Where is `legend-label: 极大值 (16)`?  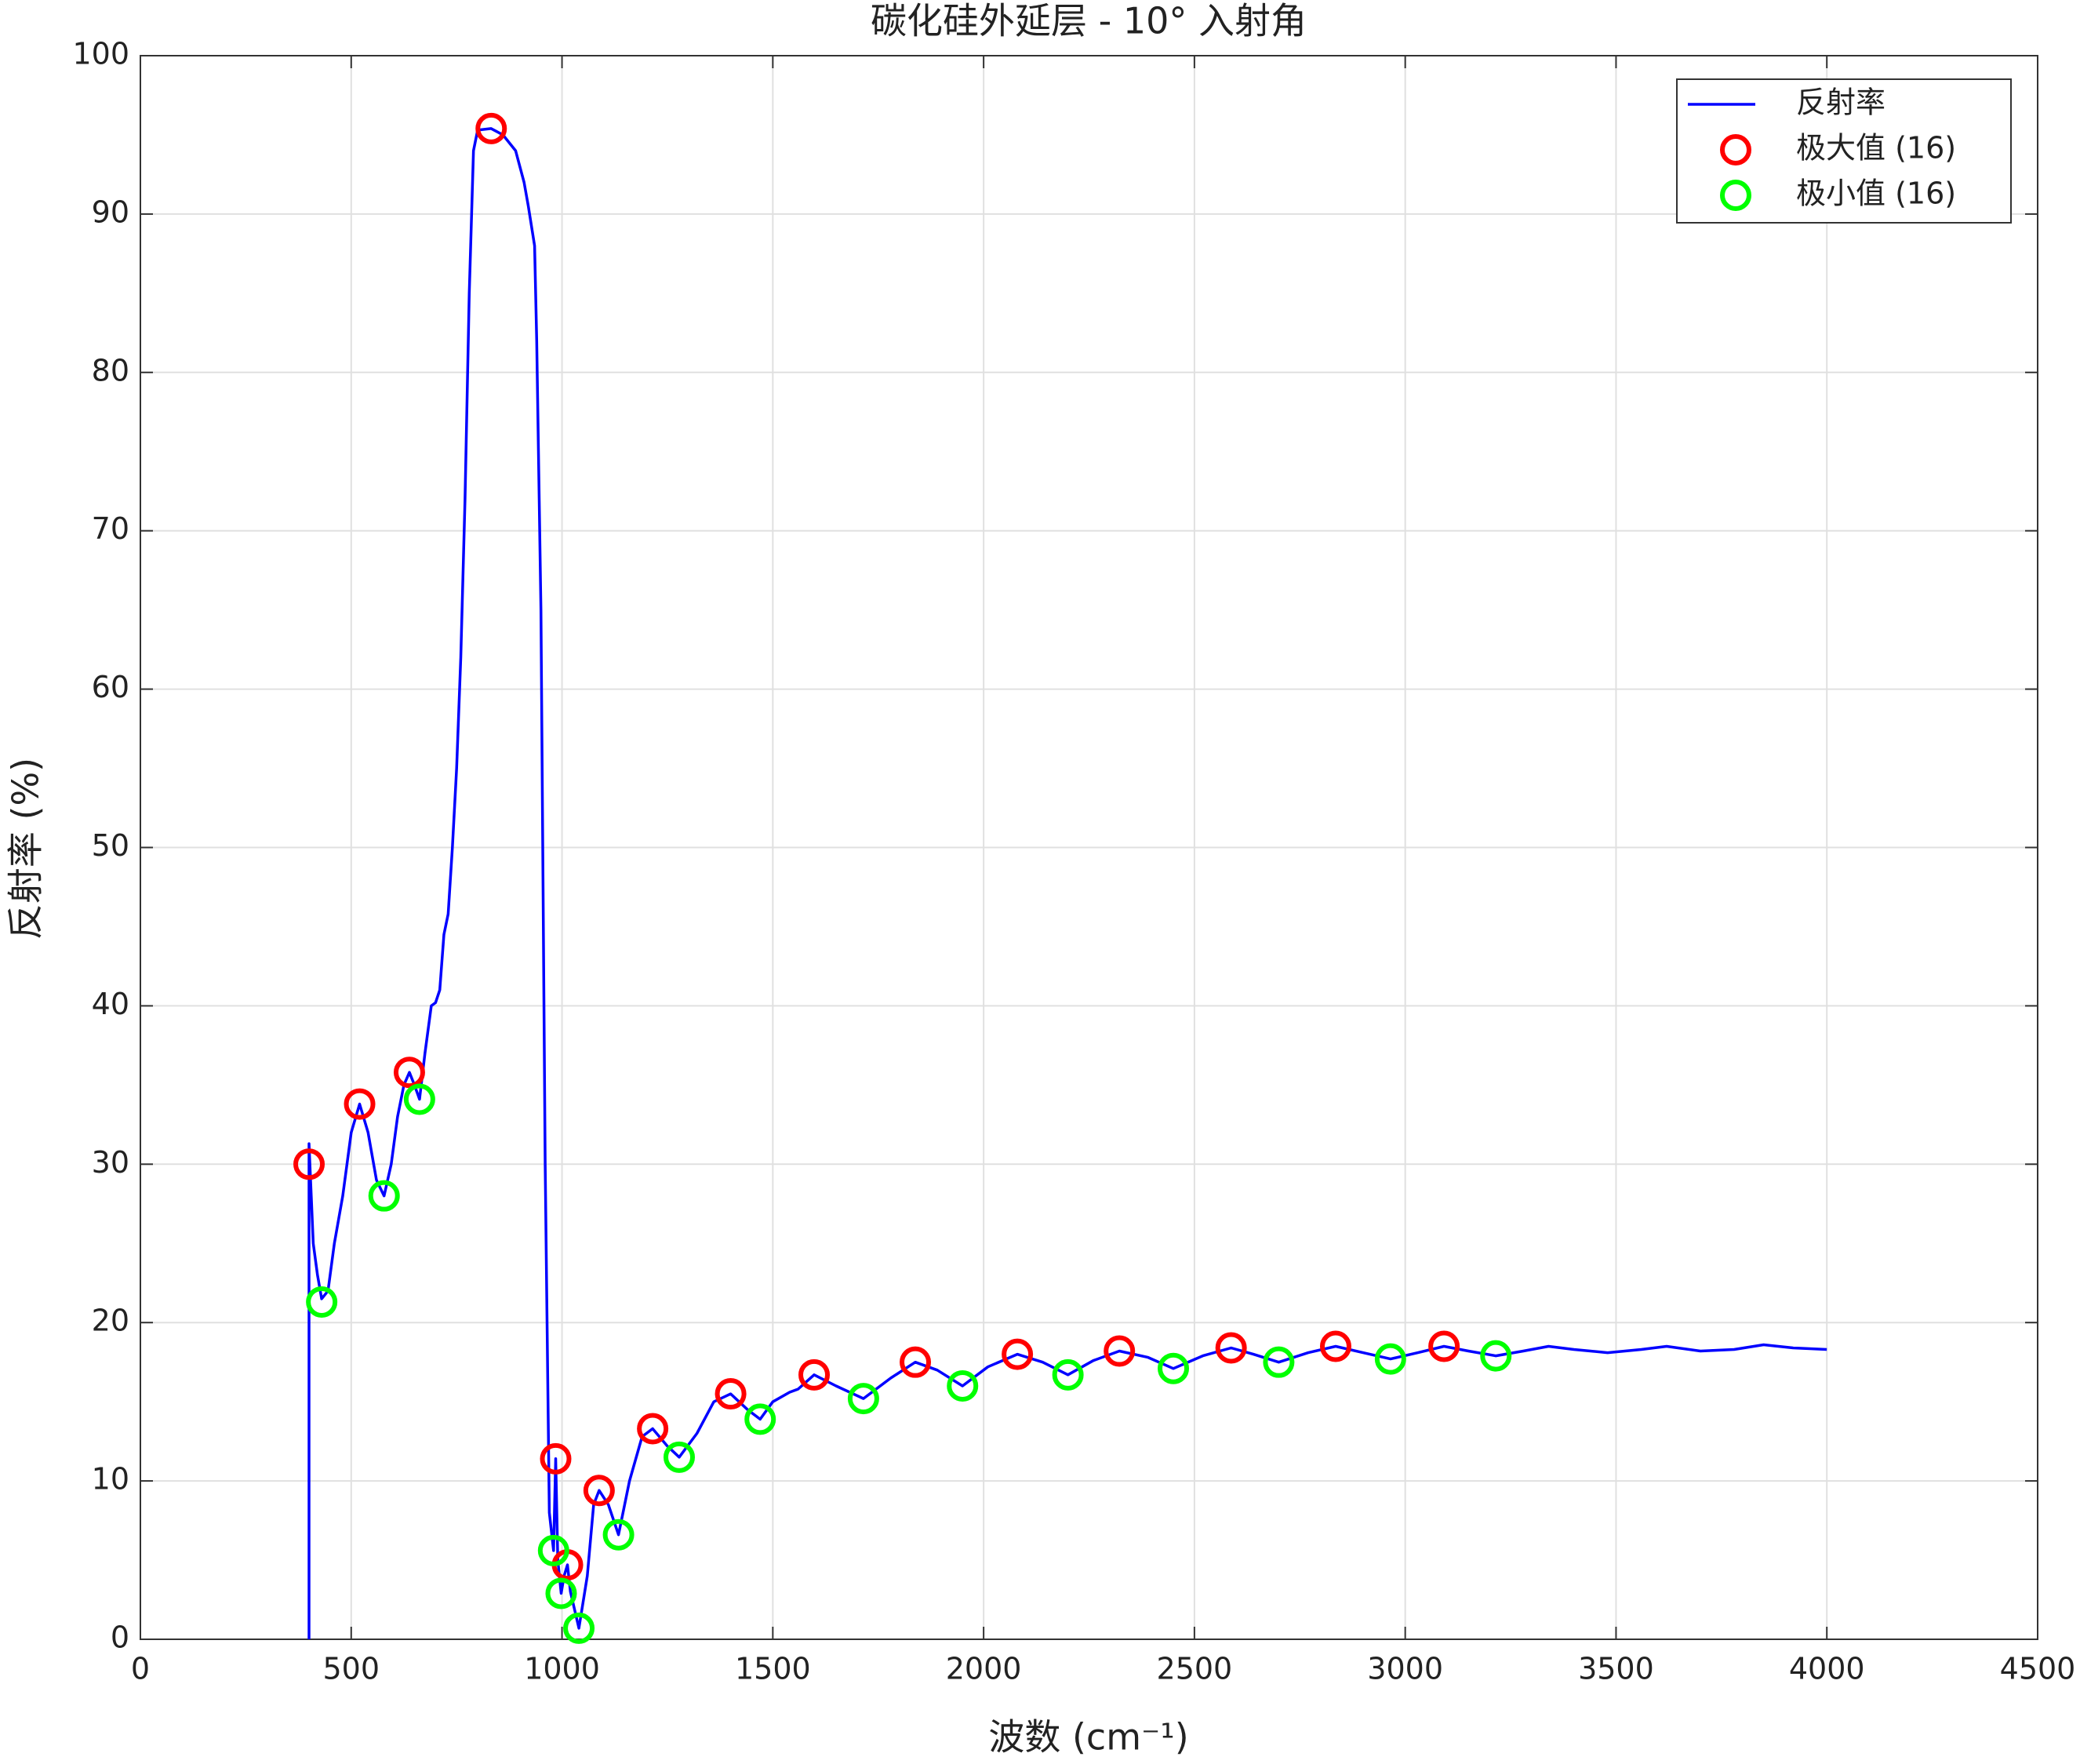 legend-label: 极大值 (16) is located at coordinates (1876, 148).